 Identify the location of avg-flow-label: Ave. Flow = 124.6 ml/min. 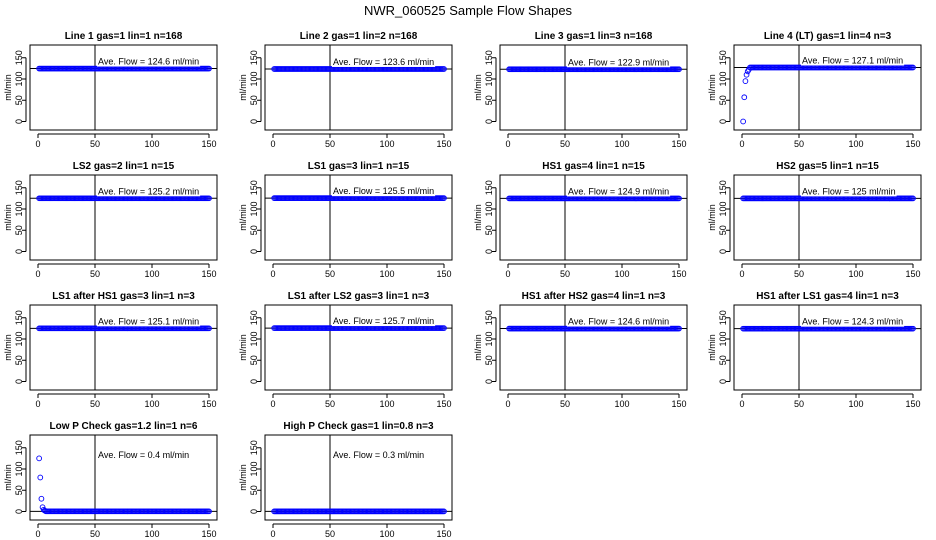
(618, 322).